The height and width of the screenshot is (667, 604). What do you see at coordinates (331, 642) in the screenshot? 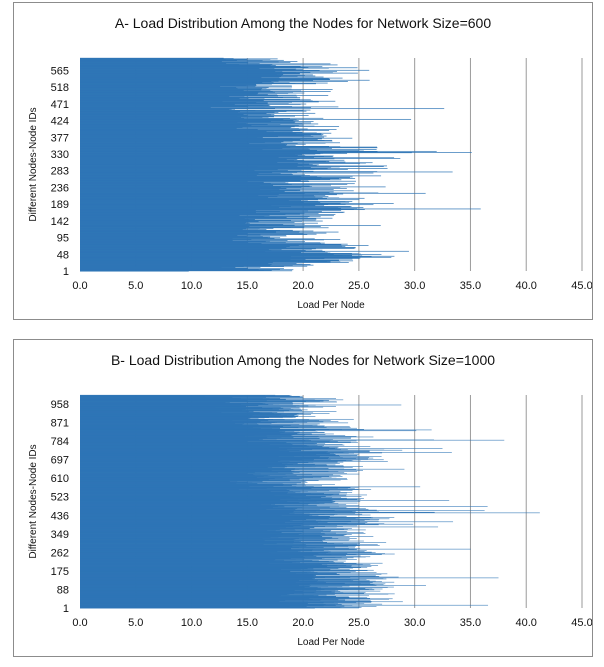
I see `x-axis-title: Load Per Node` at bounding box center [331, 642].